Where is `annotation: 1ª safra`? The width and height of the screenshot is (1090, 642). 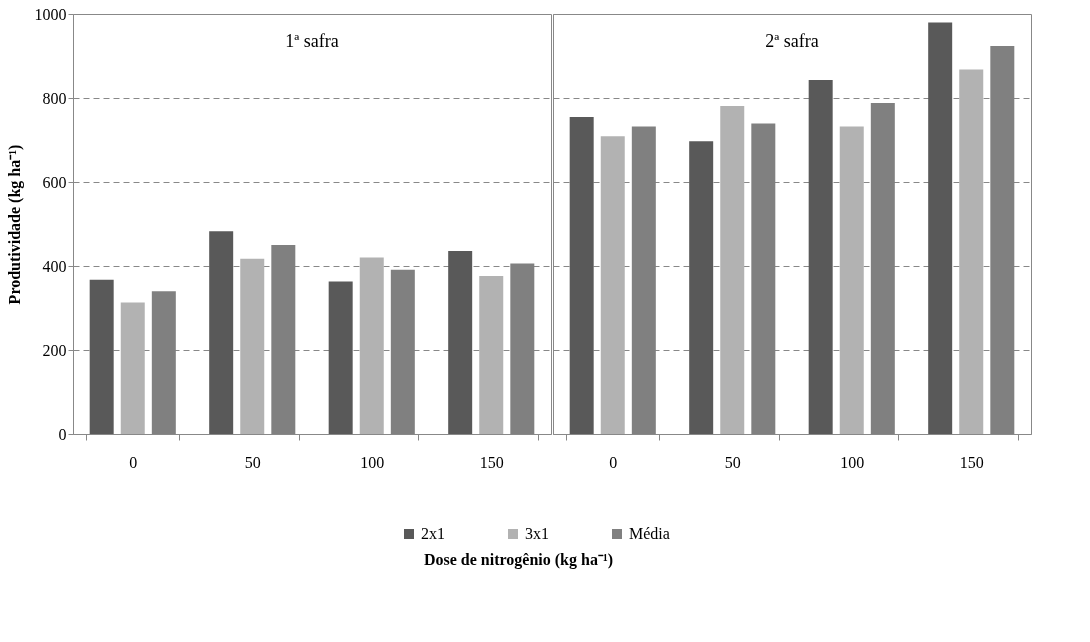 annotation: 1ª safra is located at coordinates (312, 41).